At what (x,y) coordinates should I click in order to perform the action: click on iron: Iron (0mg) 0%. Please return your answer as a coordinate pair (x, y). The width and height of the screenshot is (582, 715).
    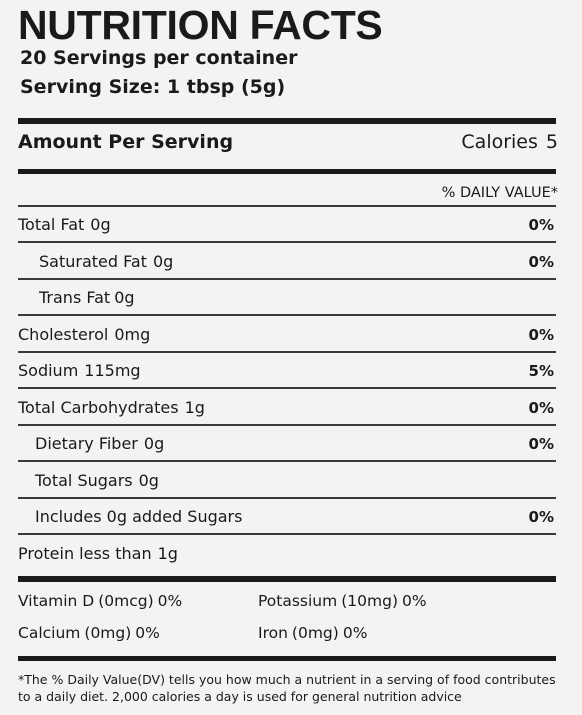
    Looking at the image, I should click on (312, 633).